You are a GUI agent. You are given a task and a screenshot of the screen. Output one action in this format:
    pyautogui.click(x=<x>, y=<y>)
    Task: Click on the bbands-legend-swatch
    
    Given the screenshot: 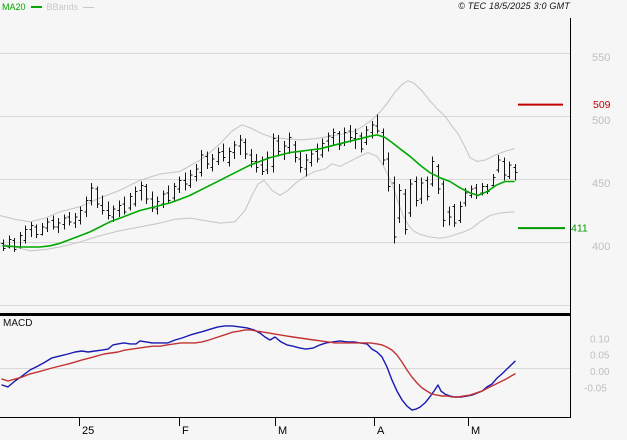 What is the action you would take?
    pyautogui.click(x=89, y=7)
    